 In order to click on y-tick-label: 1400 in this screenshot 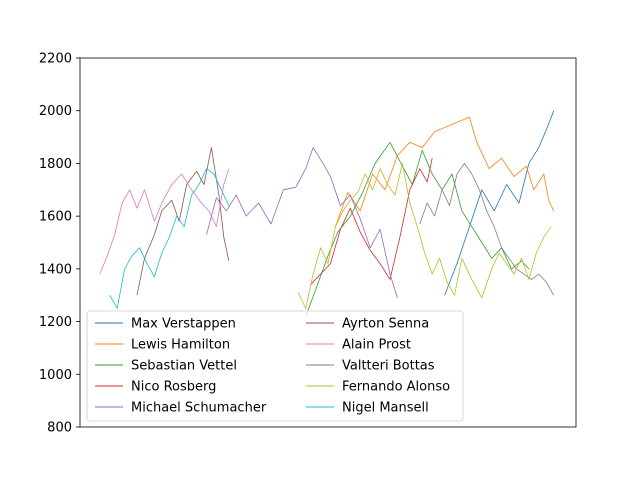, I will do `click(55, 269)`.